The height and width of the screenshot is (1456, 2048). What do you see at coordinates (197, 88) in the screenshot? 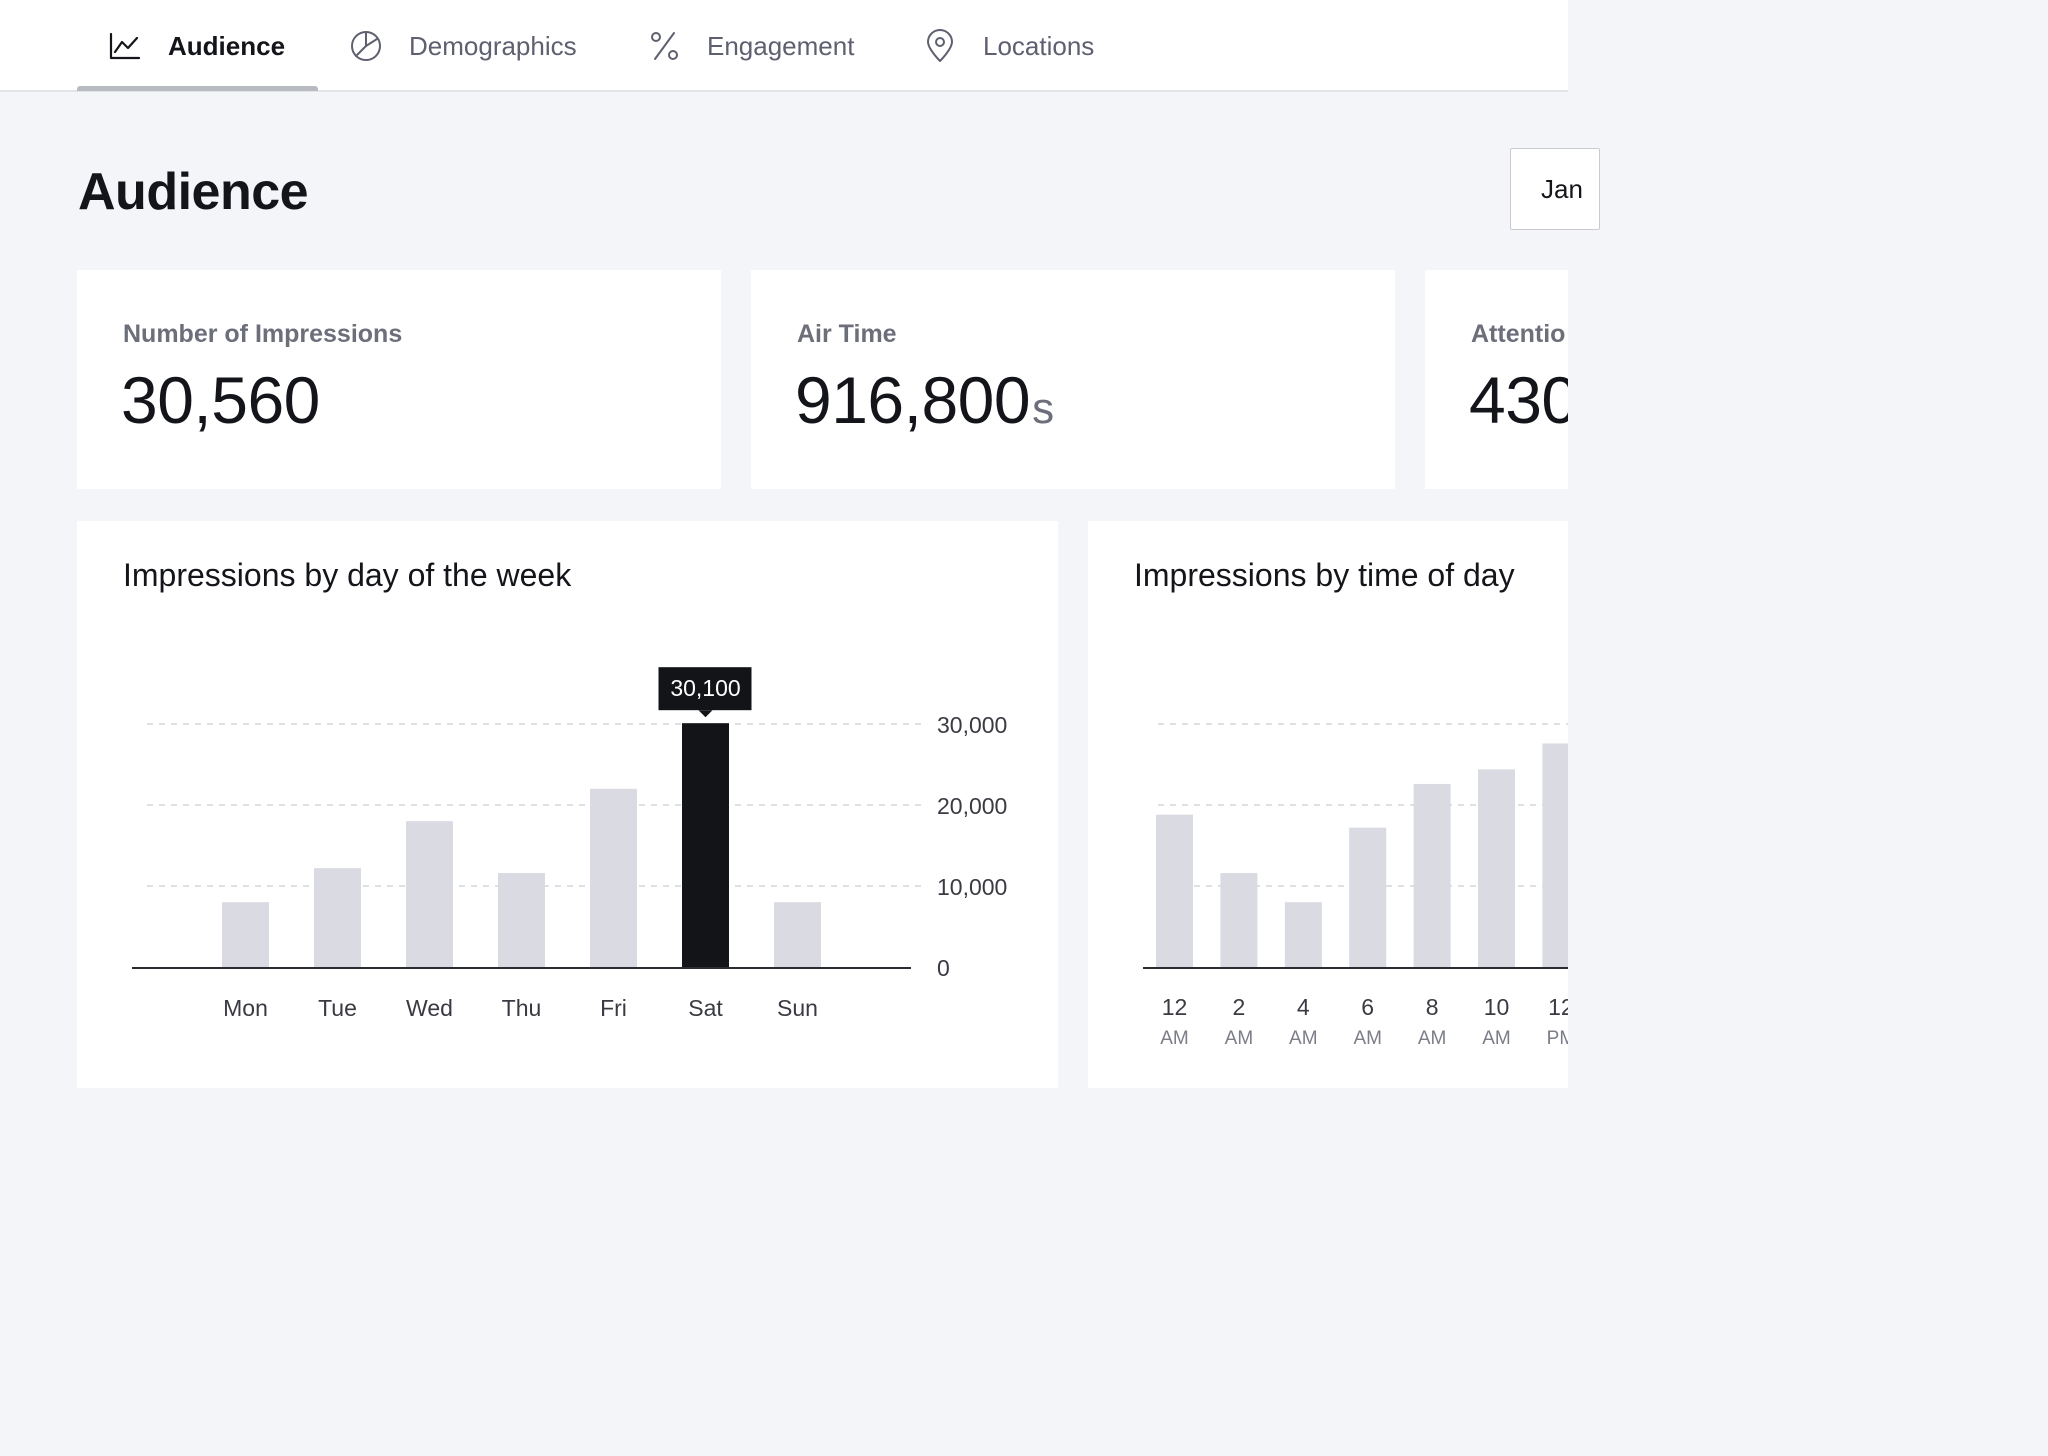
I see `active-tab-indicator` at bounding box center [197, 88].